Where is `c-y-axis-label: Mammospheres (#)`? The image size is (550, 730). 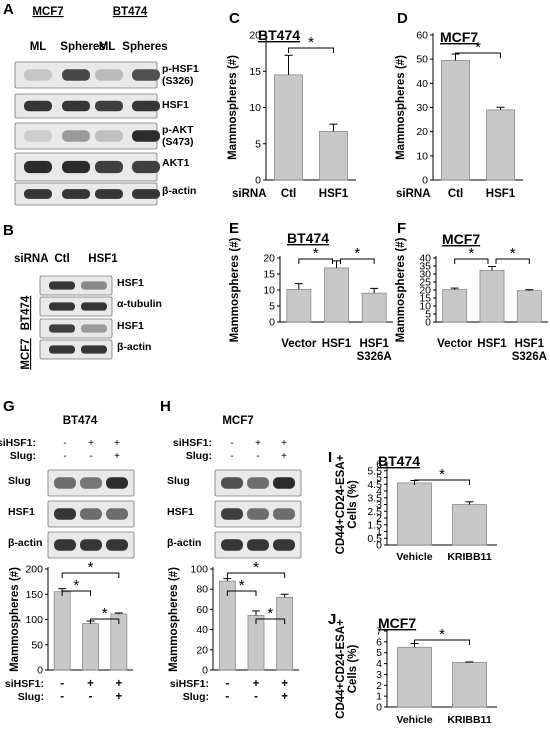
c-y-axis-label: Mammospheres (#) is located at coordinates (233, 107).